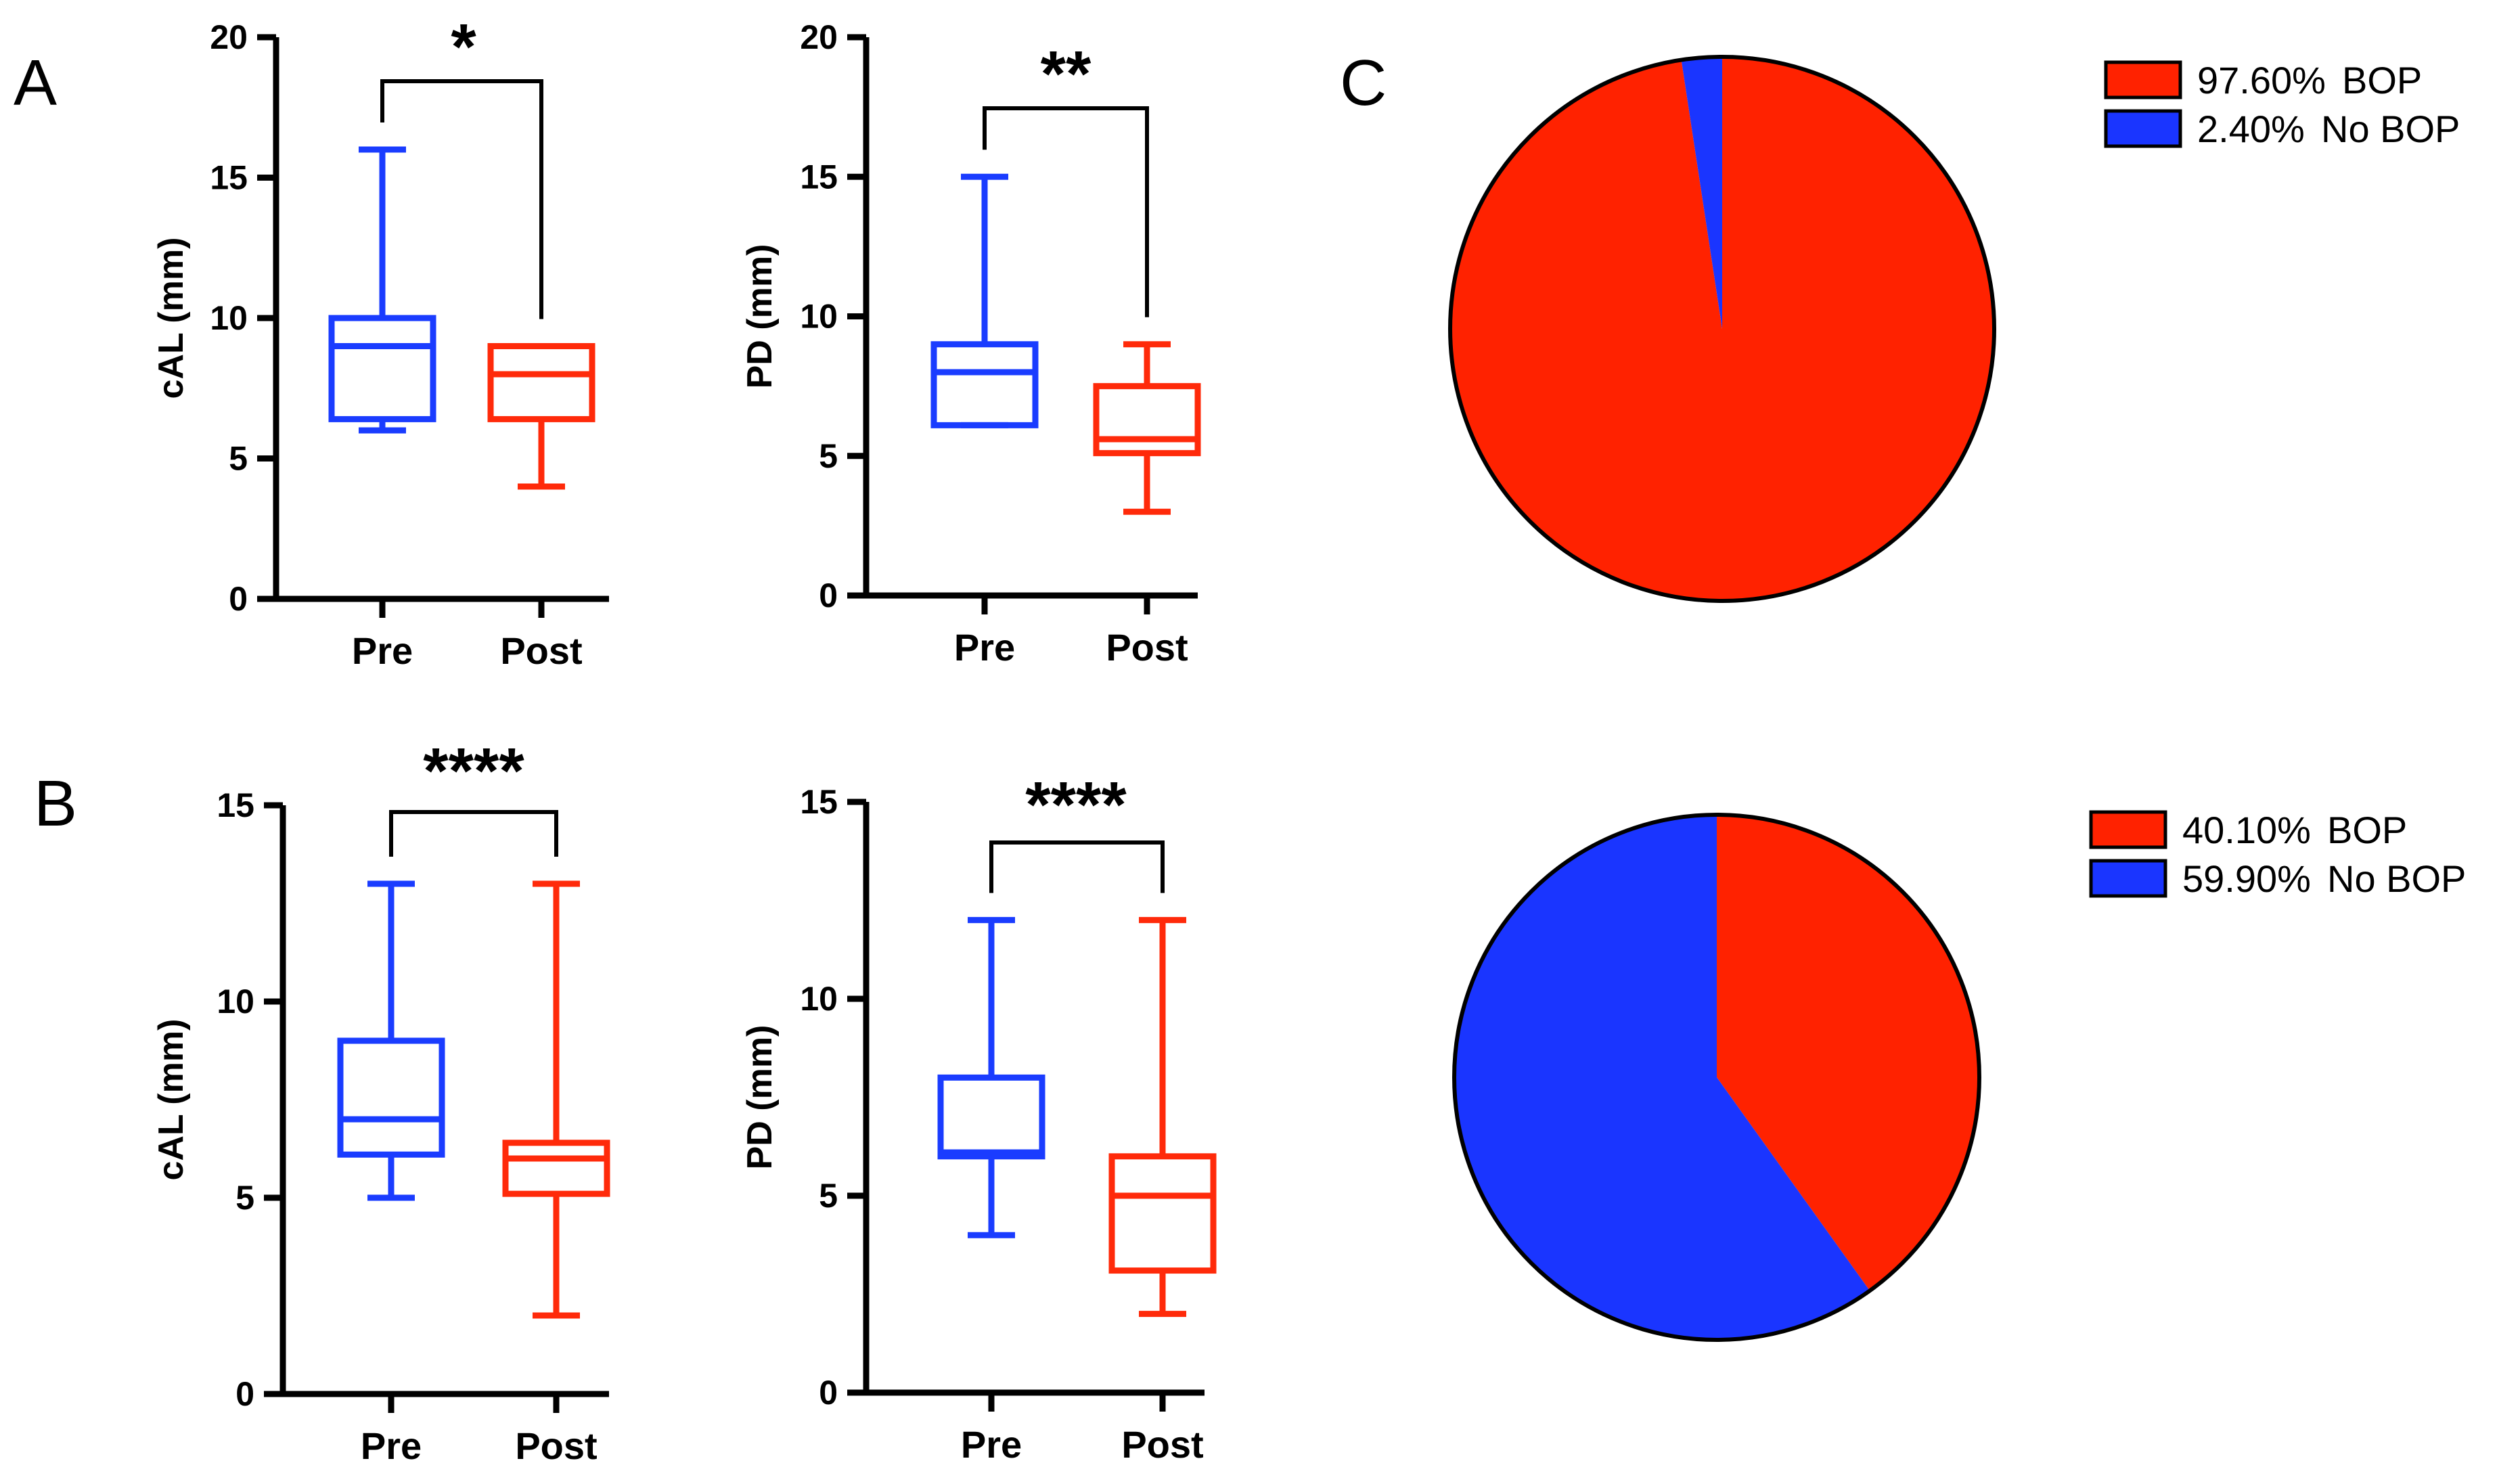 The image size is (2520, 1484). What do you see at coordinates (2261, 80) in the screenshot?
I see `legend-percent: 97.60%` at bounding box center [2261, 80].